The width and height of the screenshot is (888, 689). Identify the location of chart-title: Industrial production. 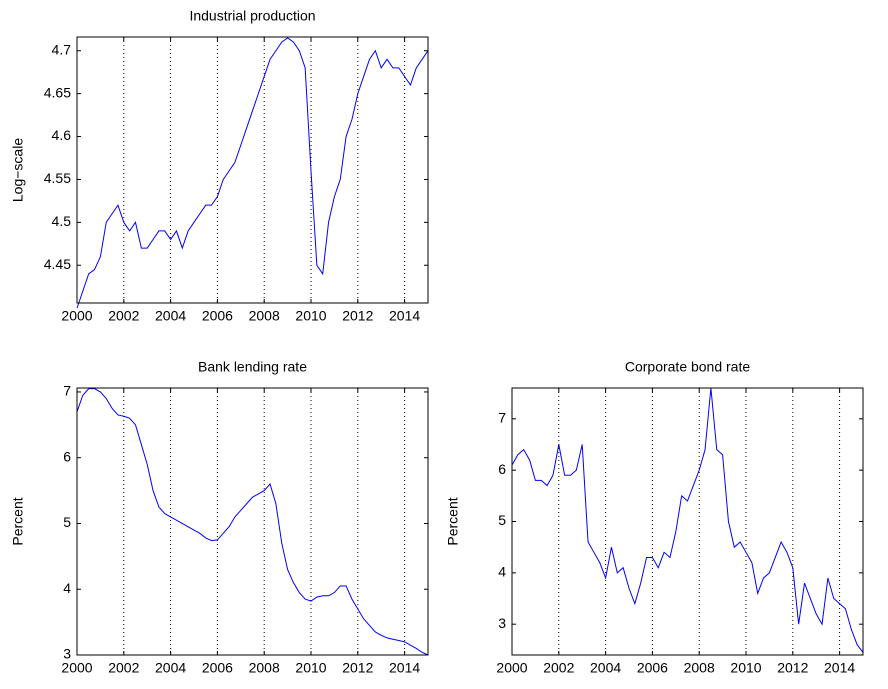
(252, 16).